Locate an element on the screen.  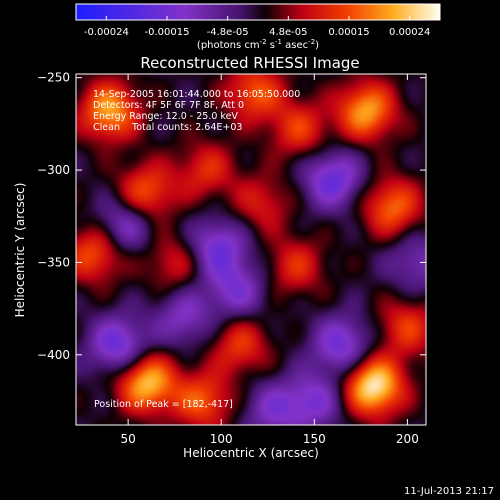
colorbar-unit-label: (photons cm-2 s-1 asec-2) is located at coordinates (258, 44).